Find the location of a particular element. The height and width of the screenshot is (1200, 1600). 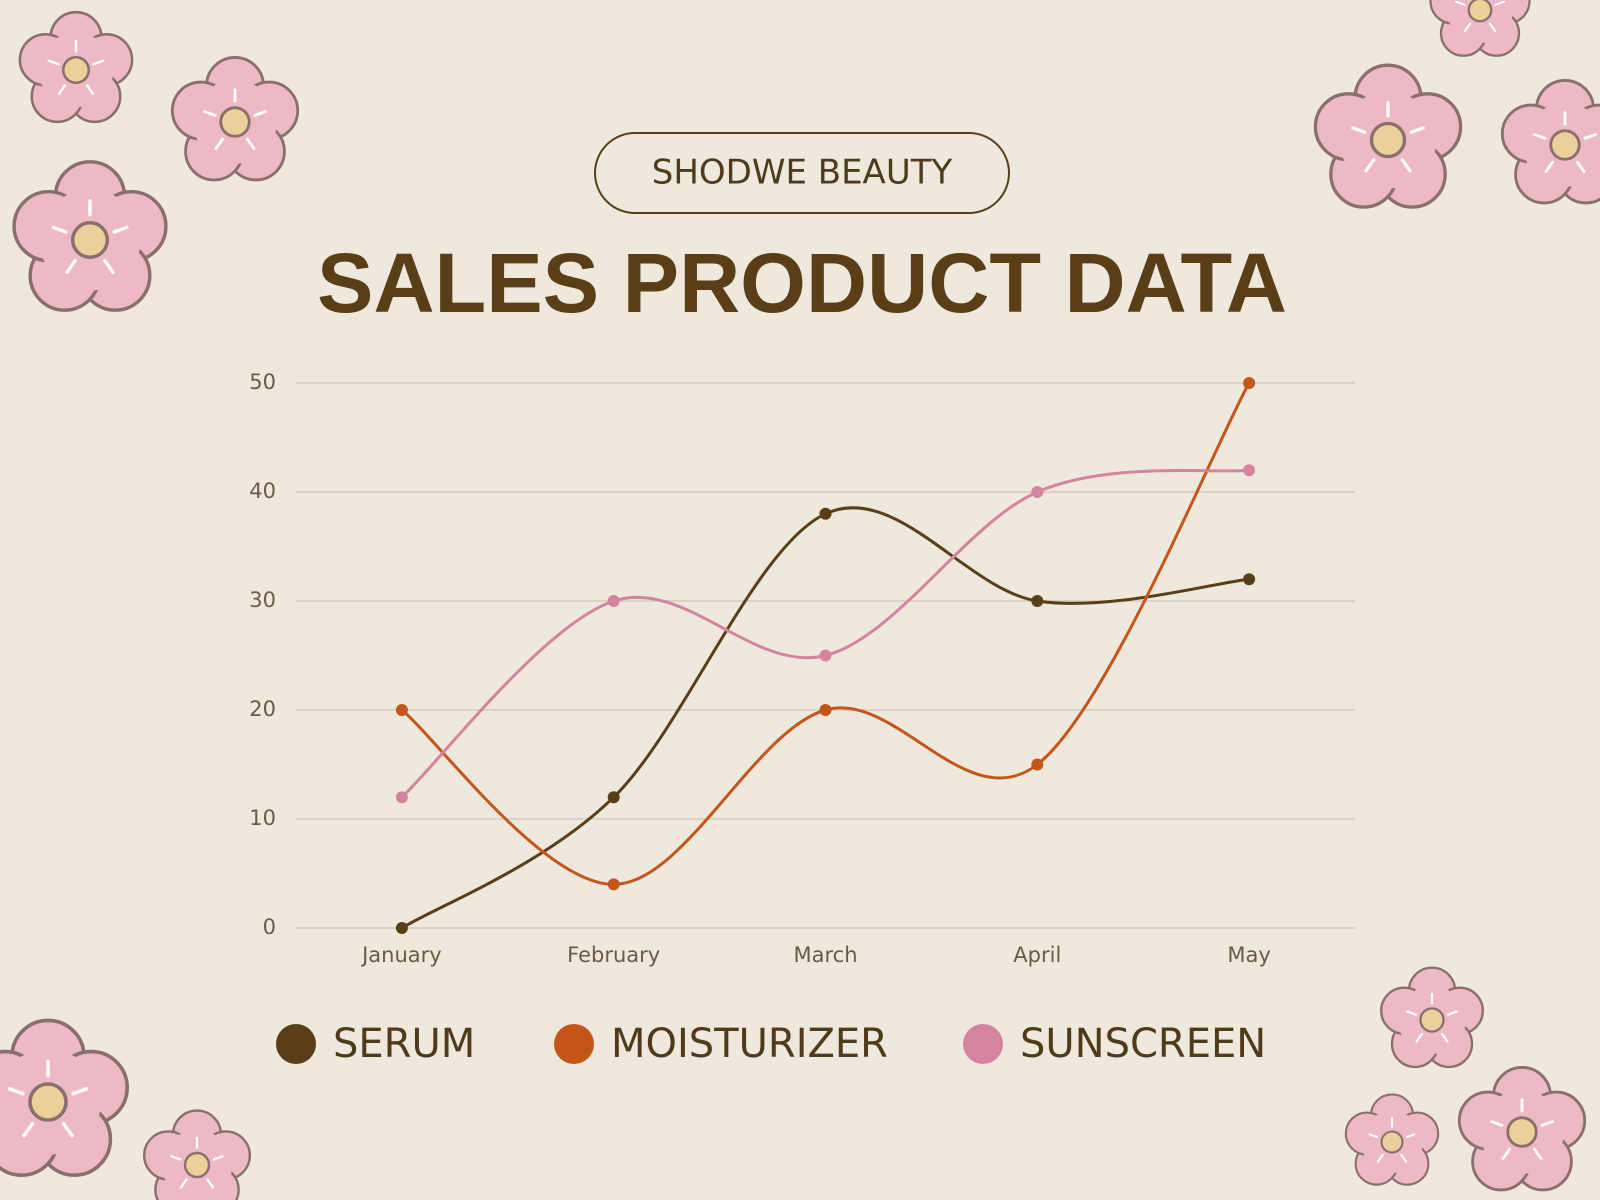

chart-title: SALES PRODUCT DATA is located at coordinates (802, 283).